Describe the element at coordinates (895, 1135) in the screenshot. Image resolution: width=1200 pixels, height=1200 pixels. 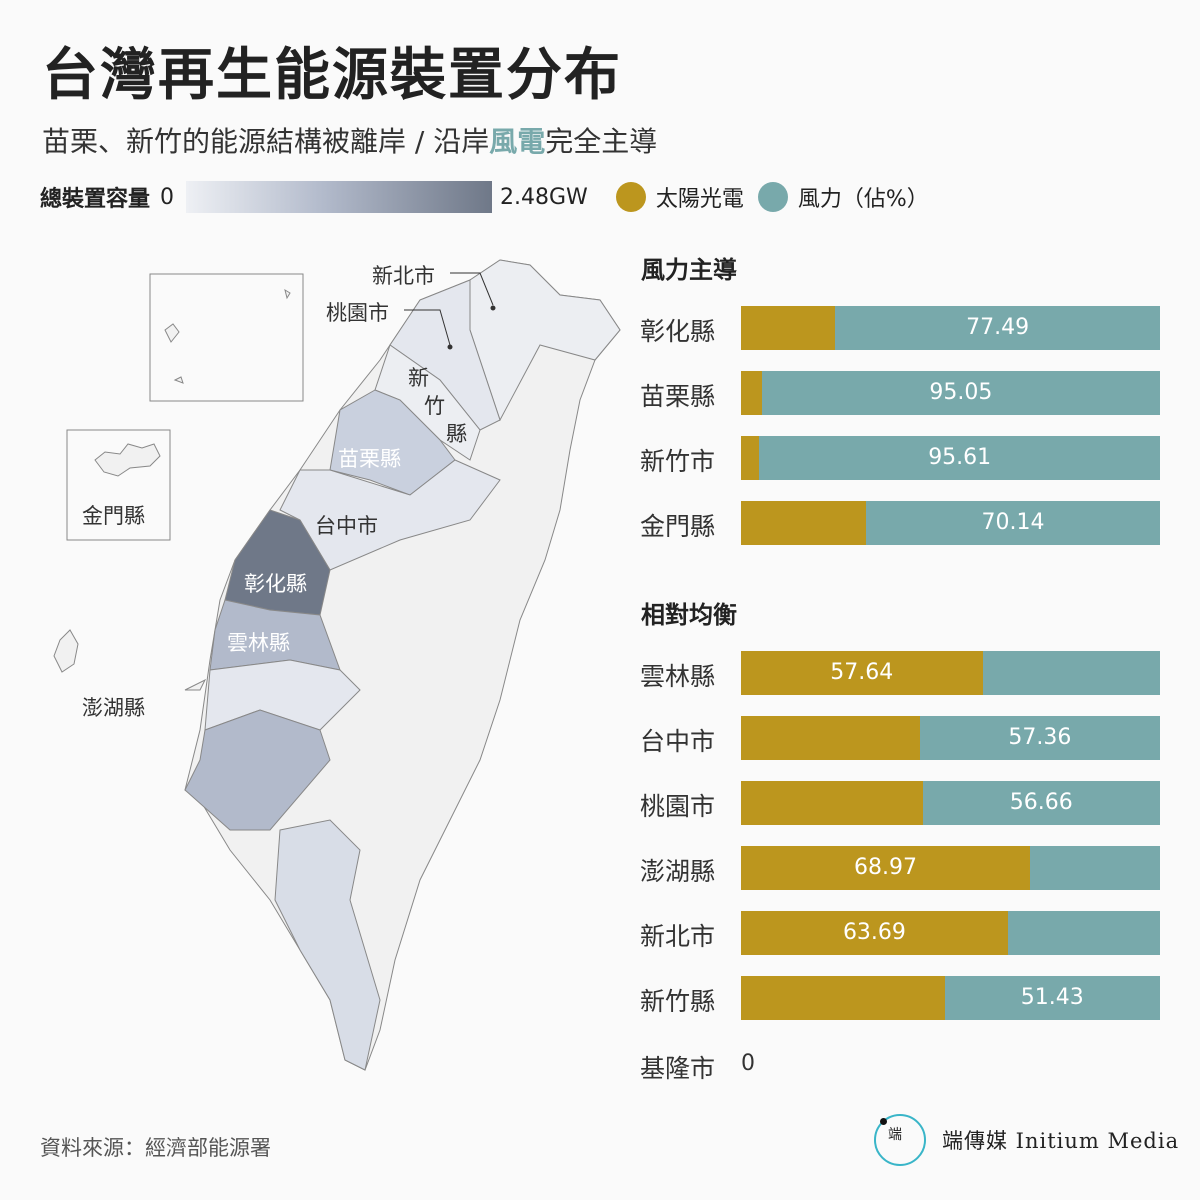
I see `logo-mark: 端` at that location.